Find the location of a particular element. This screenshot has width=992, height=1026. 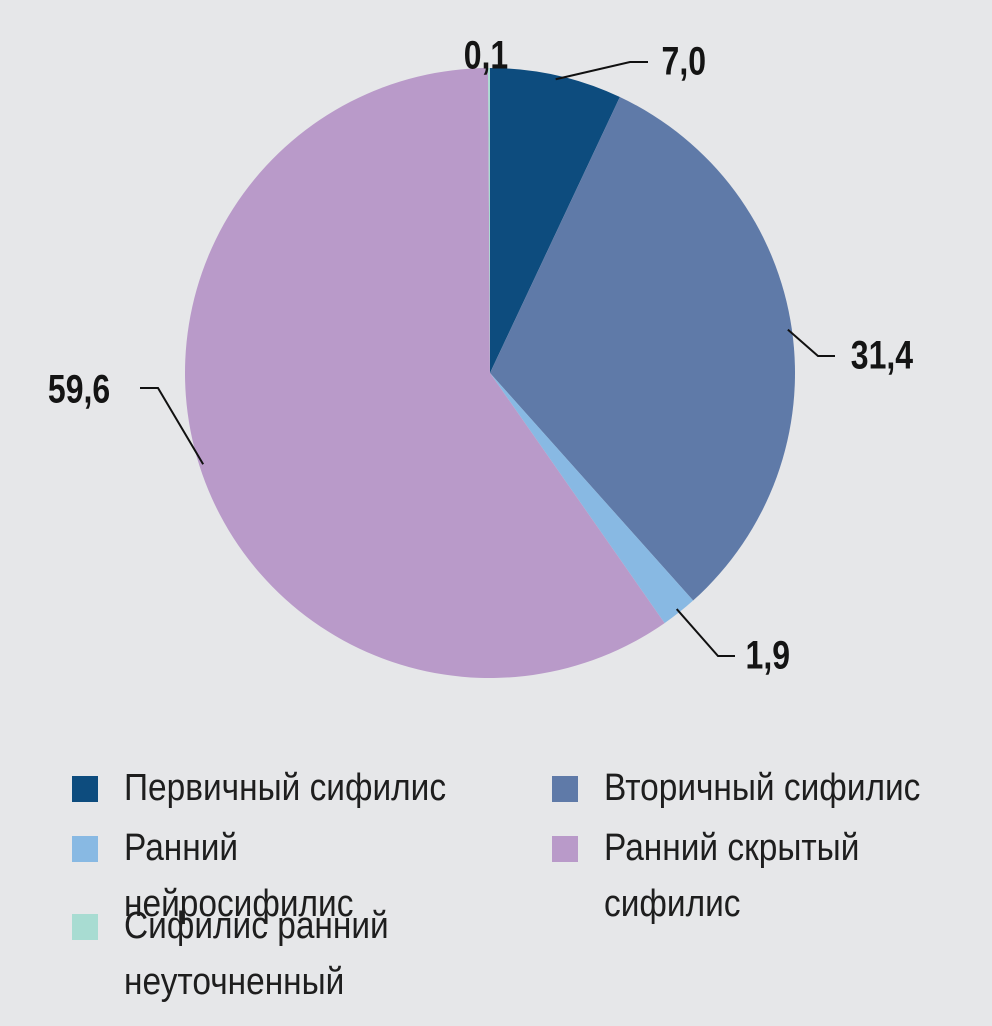

data-label: 31,4 is located at coordinates (882, 354).